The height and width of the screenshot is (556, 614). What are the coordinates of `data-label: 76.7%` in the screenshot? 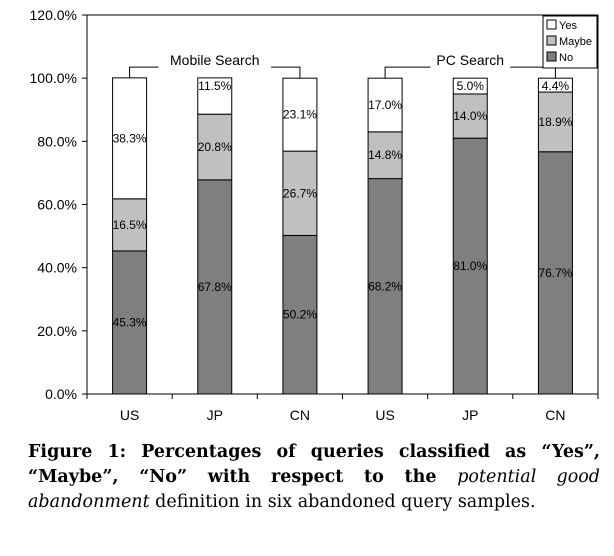 It's located at (555, 273).